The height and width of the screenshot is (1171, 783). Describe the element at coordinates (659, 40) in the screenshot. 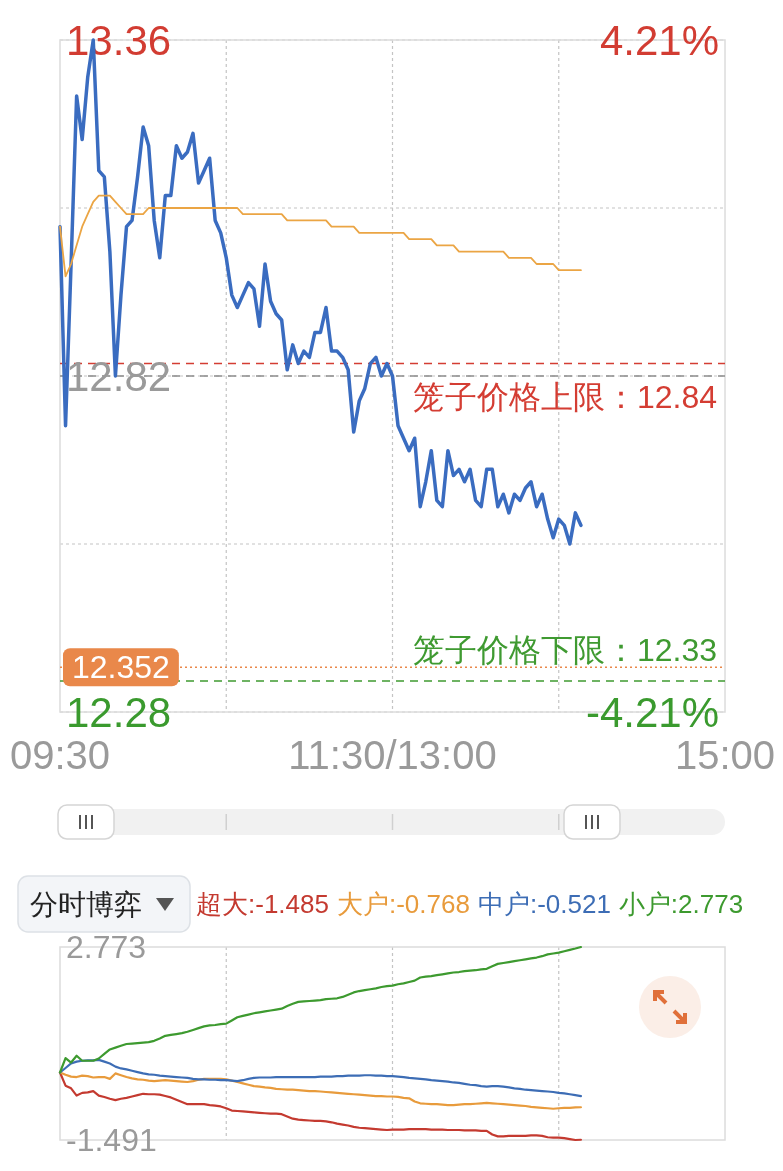

I see `y2-tick-label: 4.21%` at that location.